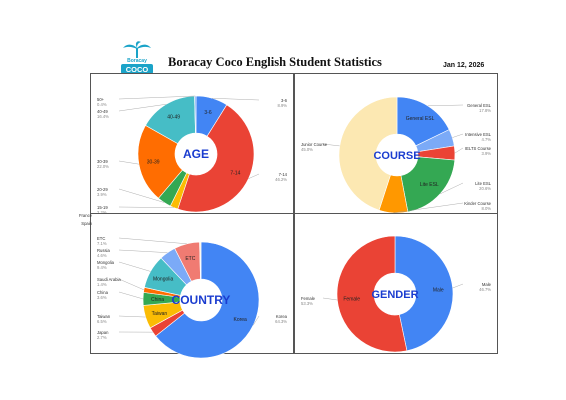 The height and width of the screenshot is (400, 566). What do you see at coordinates (281, 321) in the screenshot?
I see `legend-value-korea: 64.3%` at bounding box center [281, 321].